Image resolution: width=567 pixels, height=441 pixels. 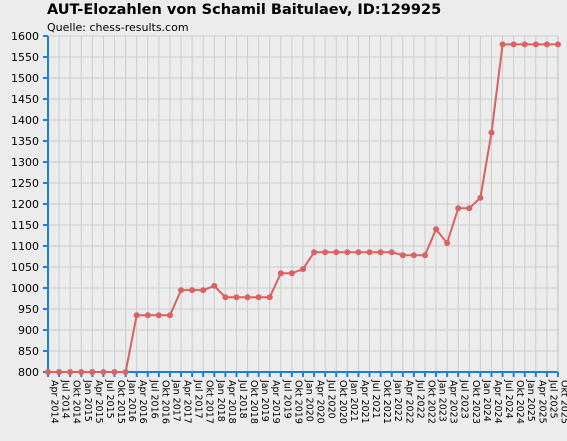 I want to click on y-tick-label: 850, so click(x=28, y=351).